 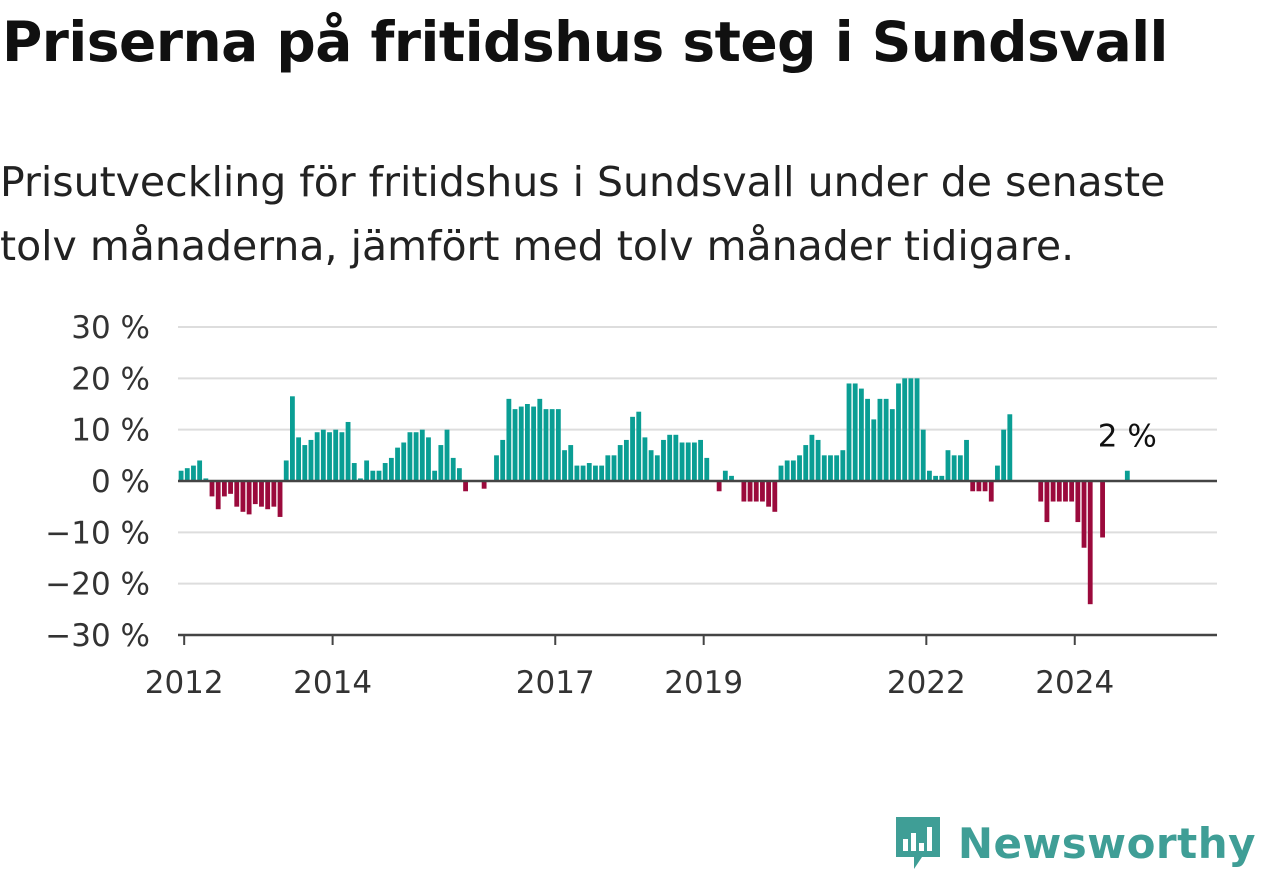 What do you see at coordinates (1127, 437) in the screenshot?
I see `last-value-annotation: 2 %` at bounding box center [1127, 437].